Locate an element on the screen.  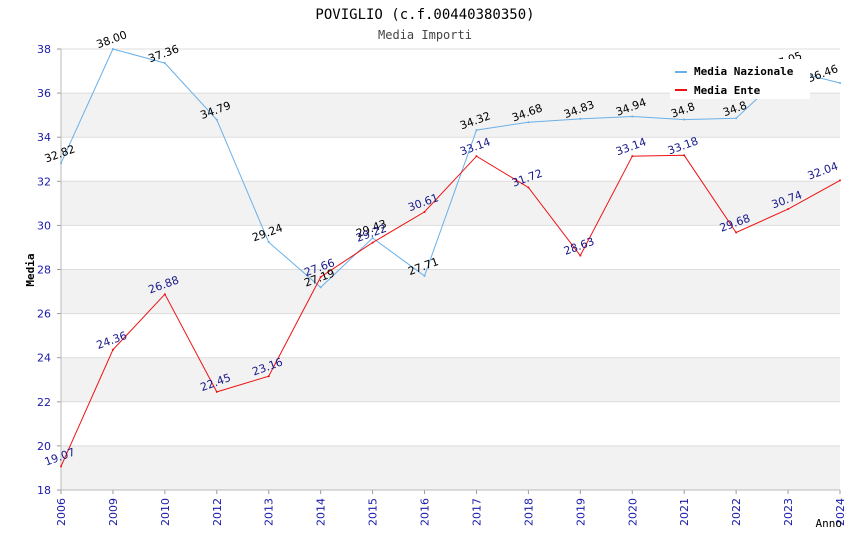
chart-subtitle: Media Importi is located at coordinates (425, 35).